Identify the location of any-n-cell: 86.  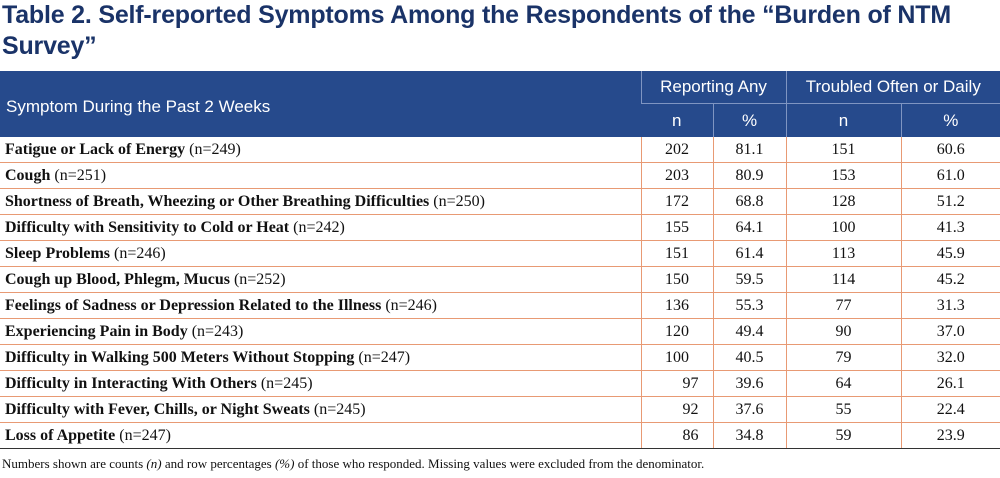
(676, 435).